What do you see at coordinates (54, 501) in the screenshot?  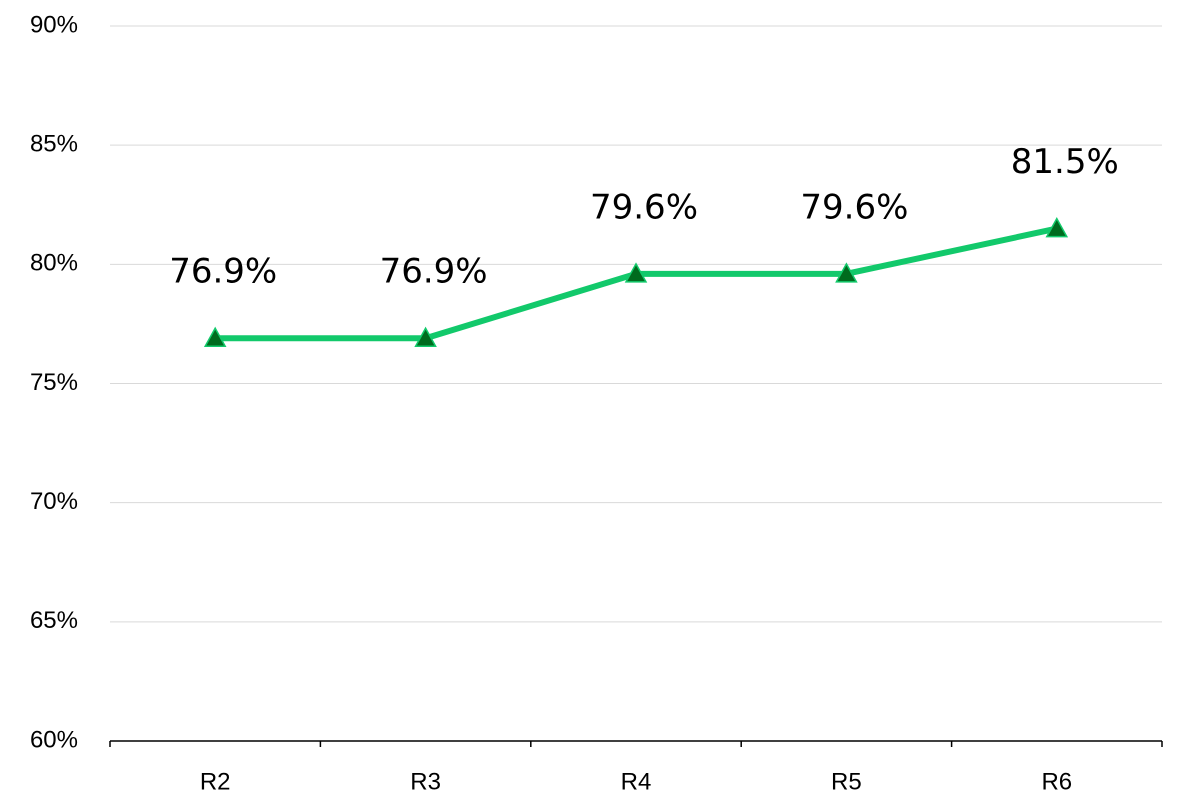 I see `y-tick-label: 70%` at bounding box center [54, 501].